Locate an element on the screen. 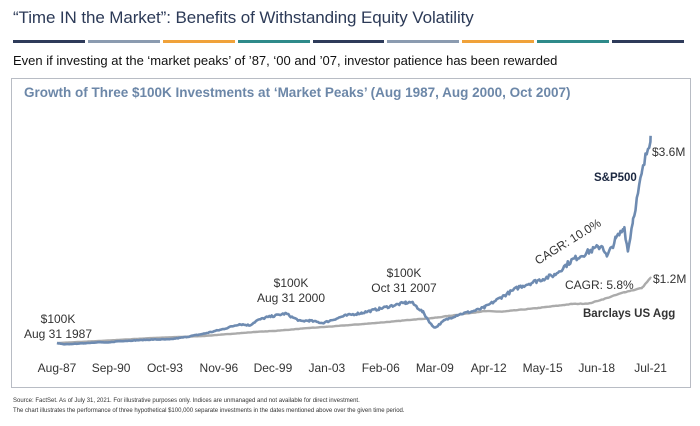  series-line-barclays-agg is located at coordinates (354, 310).